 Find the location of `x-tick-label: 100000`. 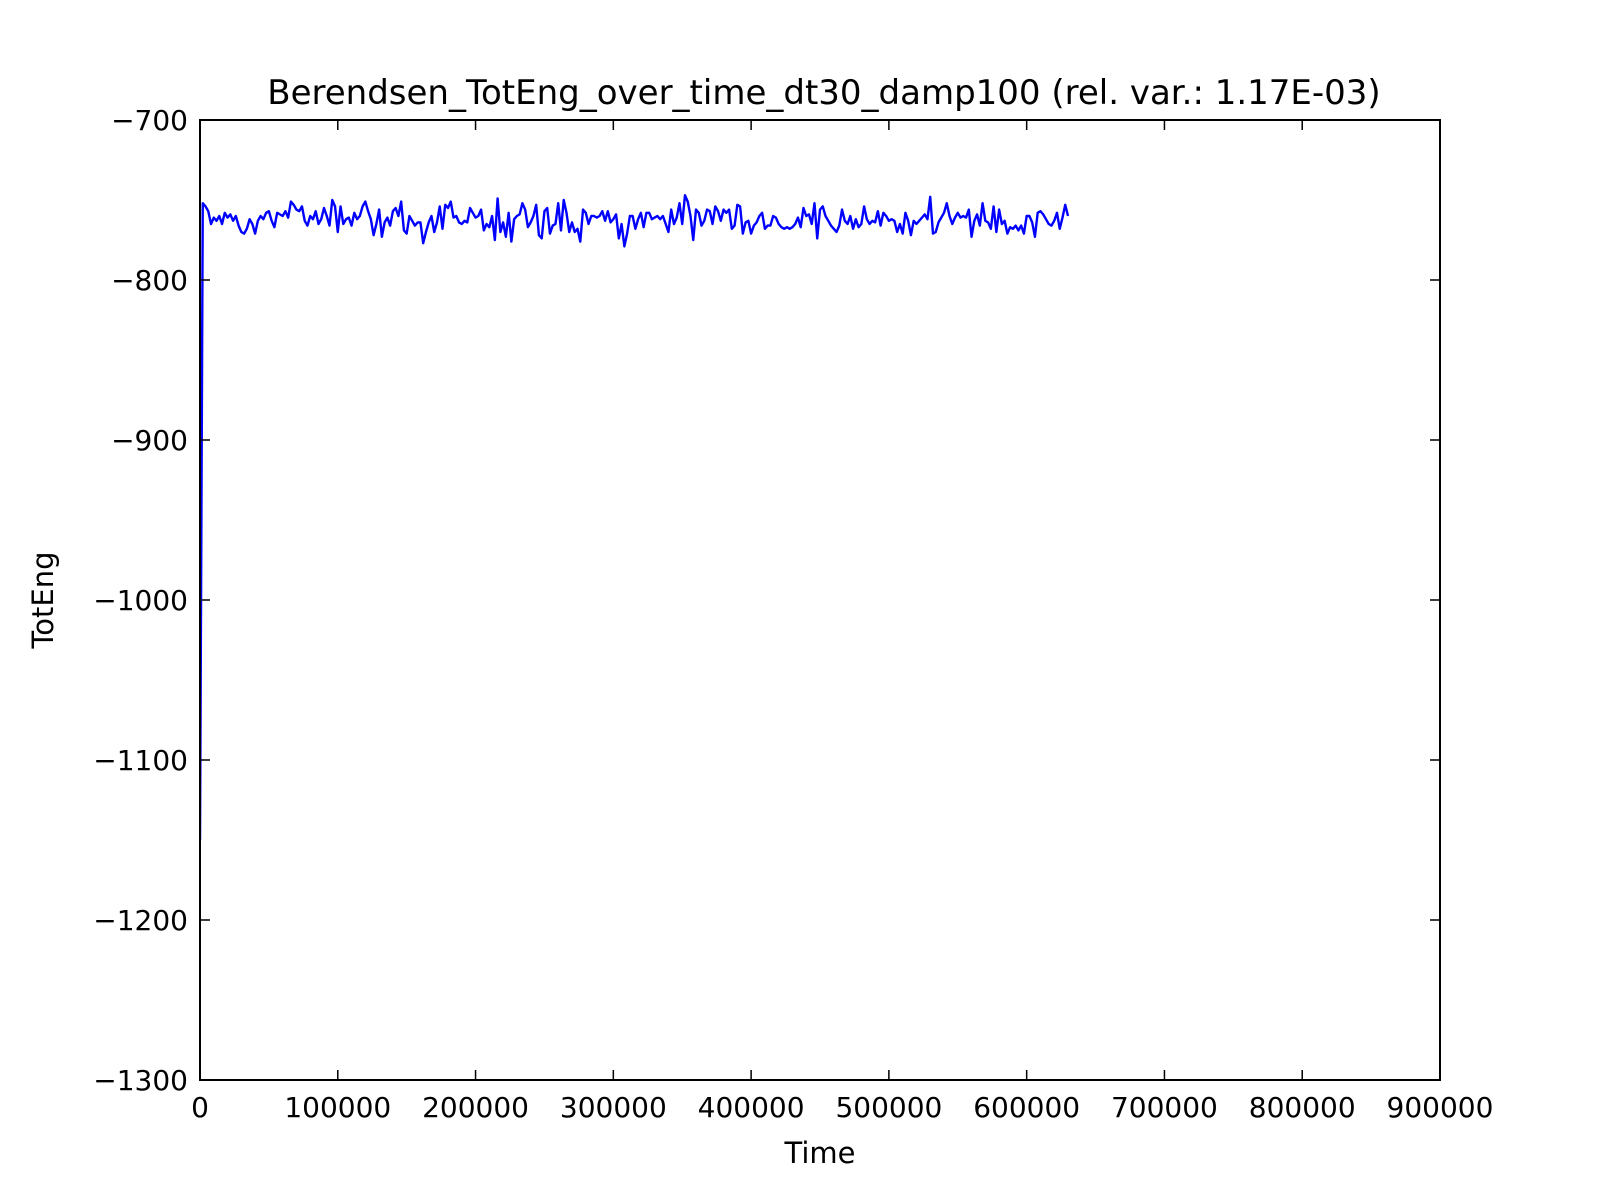

x-tick-label: 100000 is located at coordinates (337, 1107).